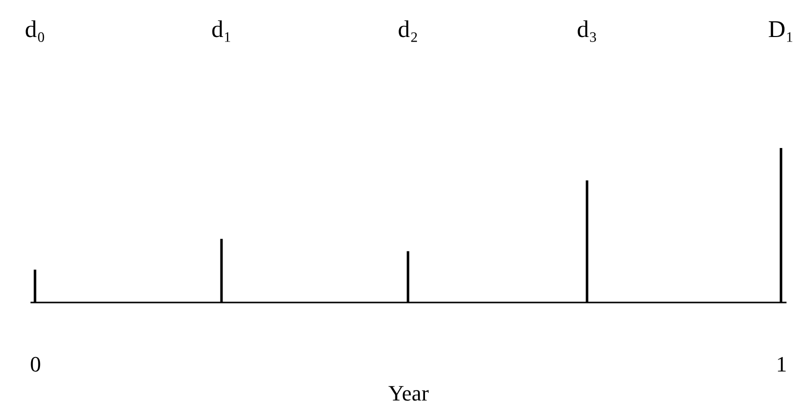 The width and height of the screenshot is (801, 420). What do you see at coordinates (781, 30) in the screenshot?
I see `text: D₁` at bounding box center [781, 30].